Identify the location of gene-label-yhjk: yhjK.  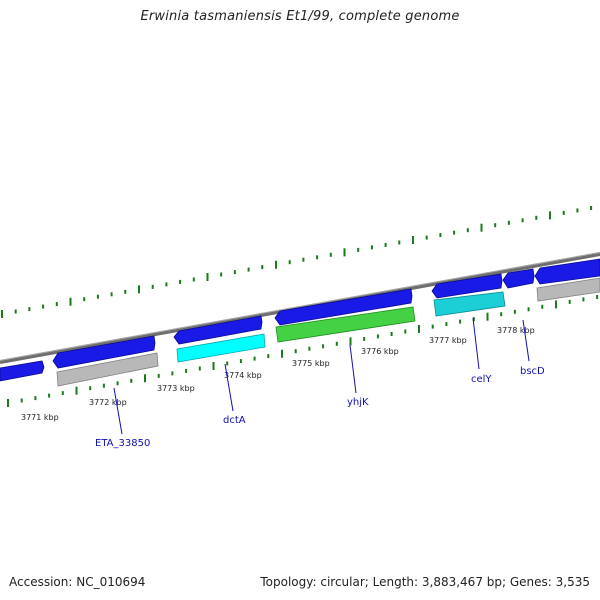
(358, 402).